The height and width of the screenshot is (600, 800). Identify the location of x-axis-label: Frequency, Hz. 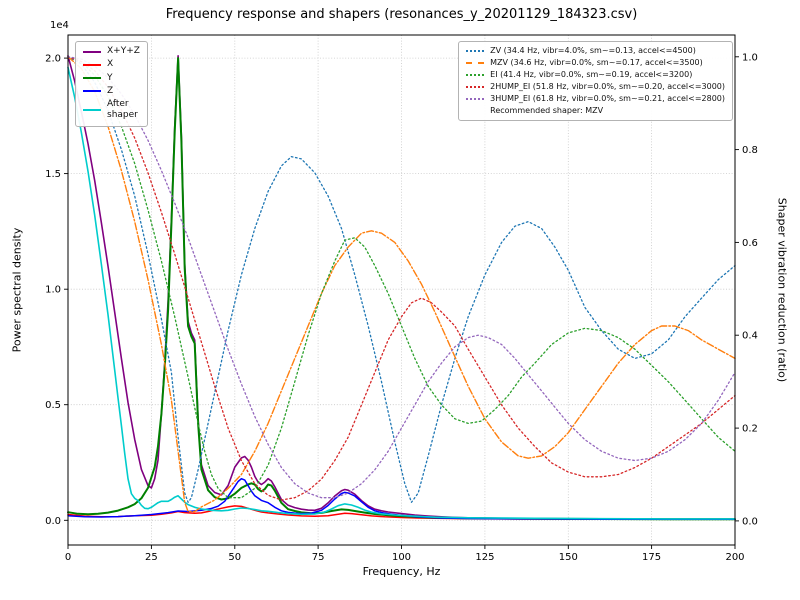
(401, 571).